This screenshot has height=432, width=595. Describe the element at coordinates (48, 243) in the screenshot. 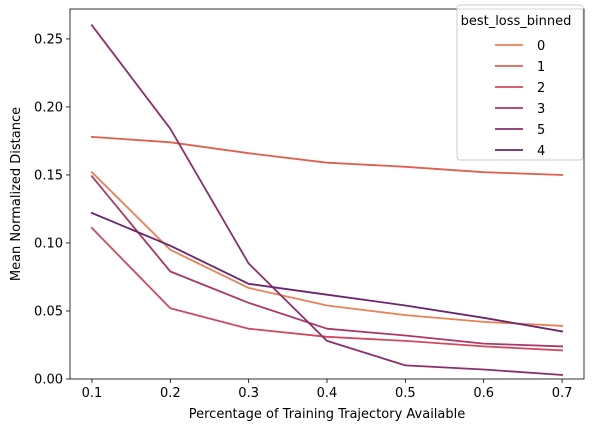

I see `y-tick-label: 0.10` at that location.